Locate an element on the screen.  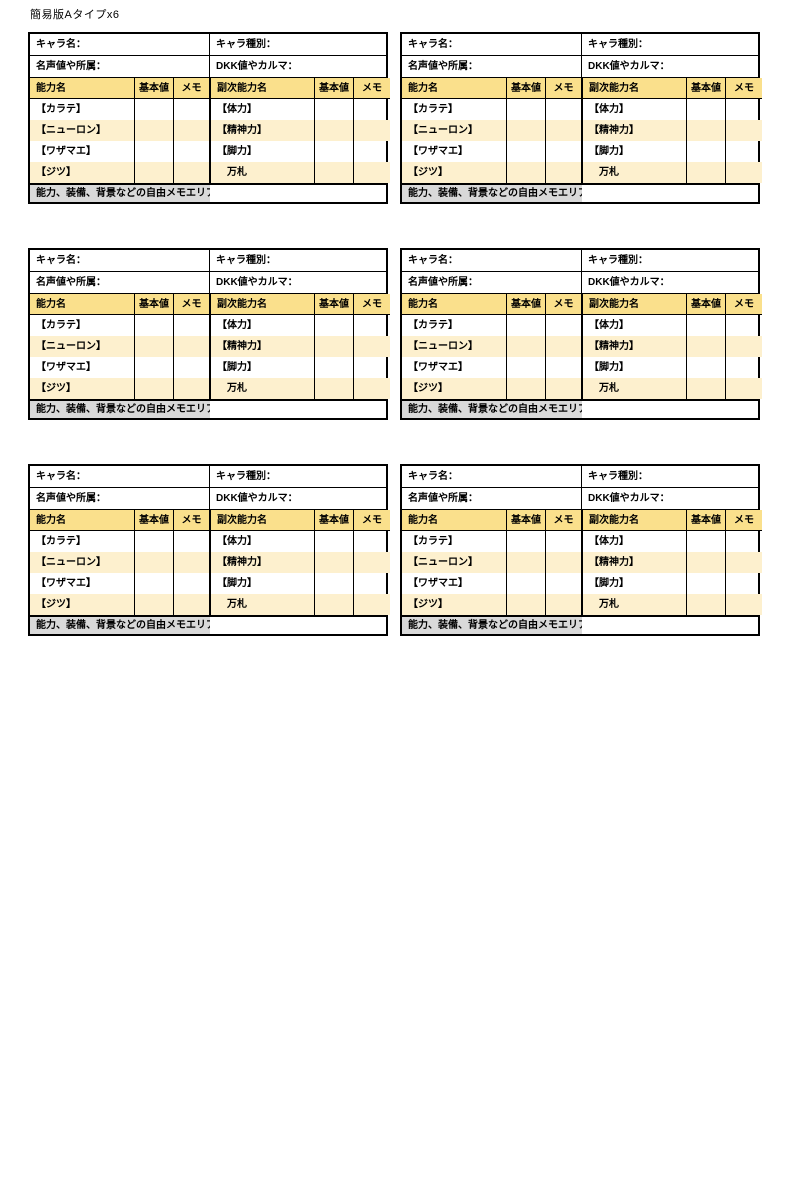
secondary-stat-label: 【精神力】 is located at coordinates (262, 562).